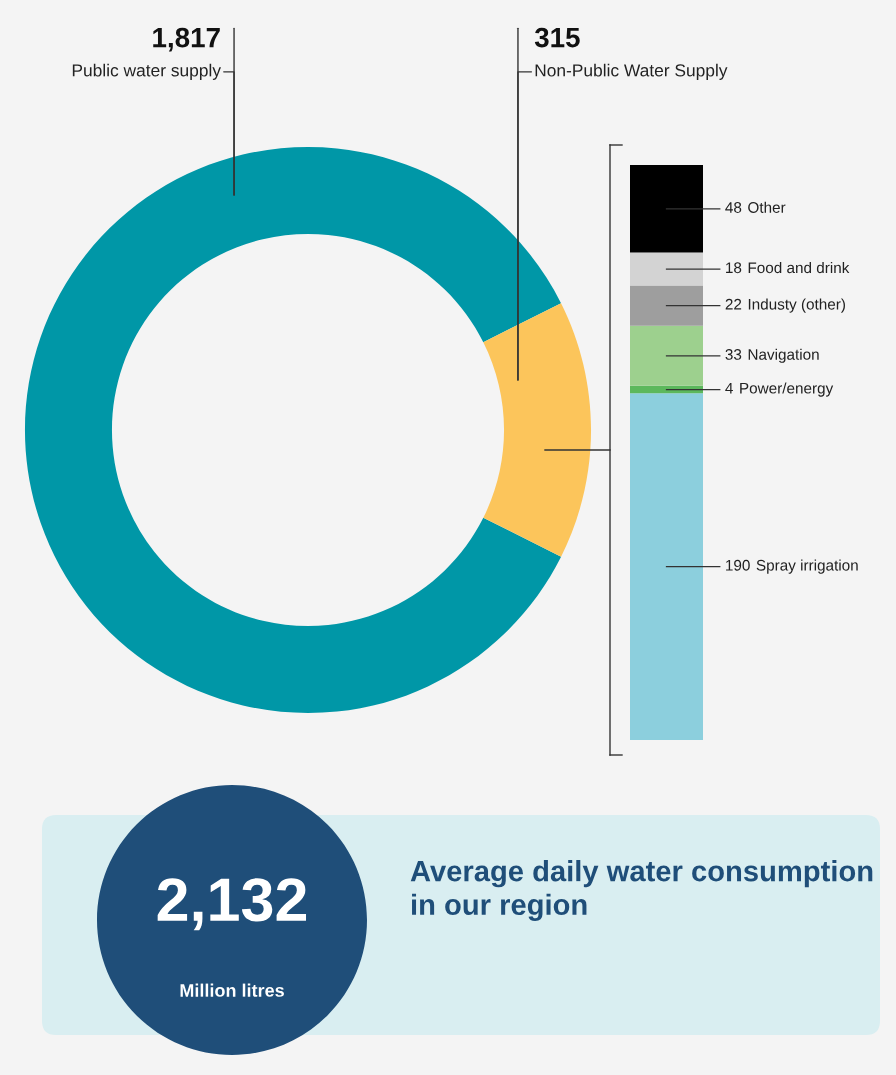 The image size is (896, 1075). I want to click on data-label: 315, so click(557, 37).